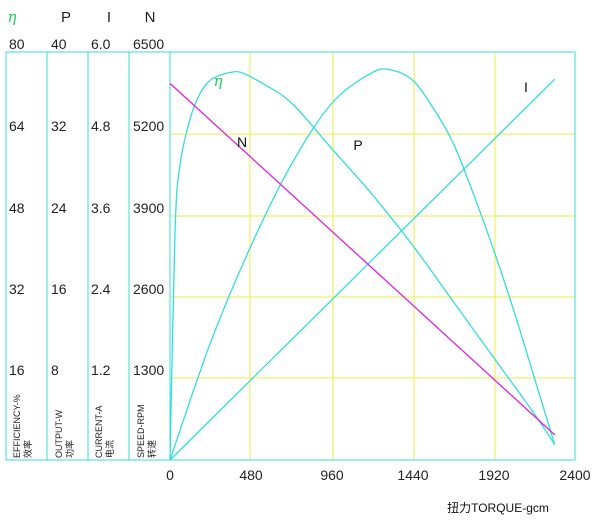 Image resolution: width=595 pixels, height=520 pixels. I want to click on axis-symbol: I, so click(109, 17).